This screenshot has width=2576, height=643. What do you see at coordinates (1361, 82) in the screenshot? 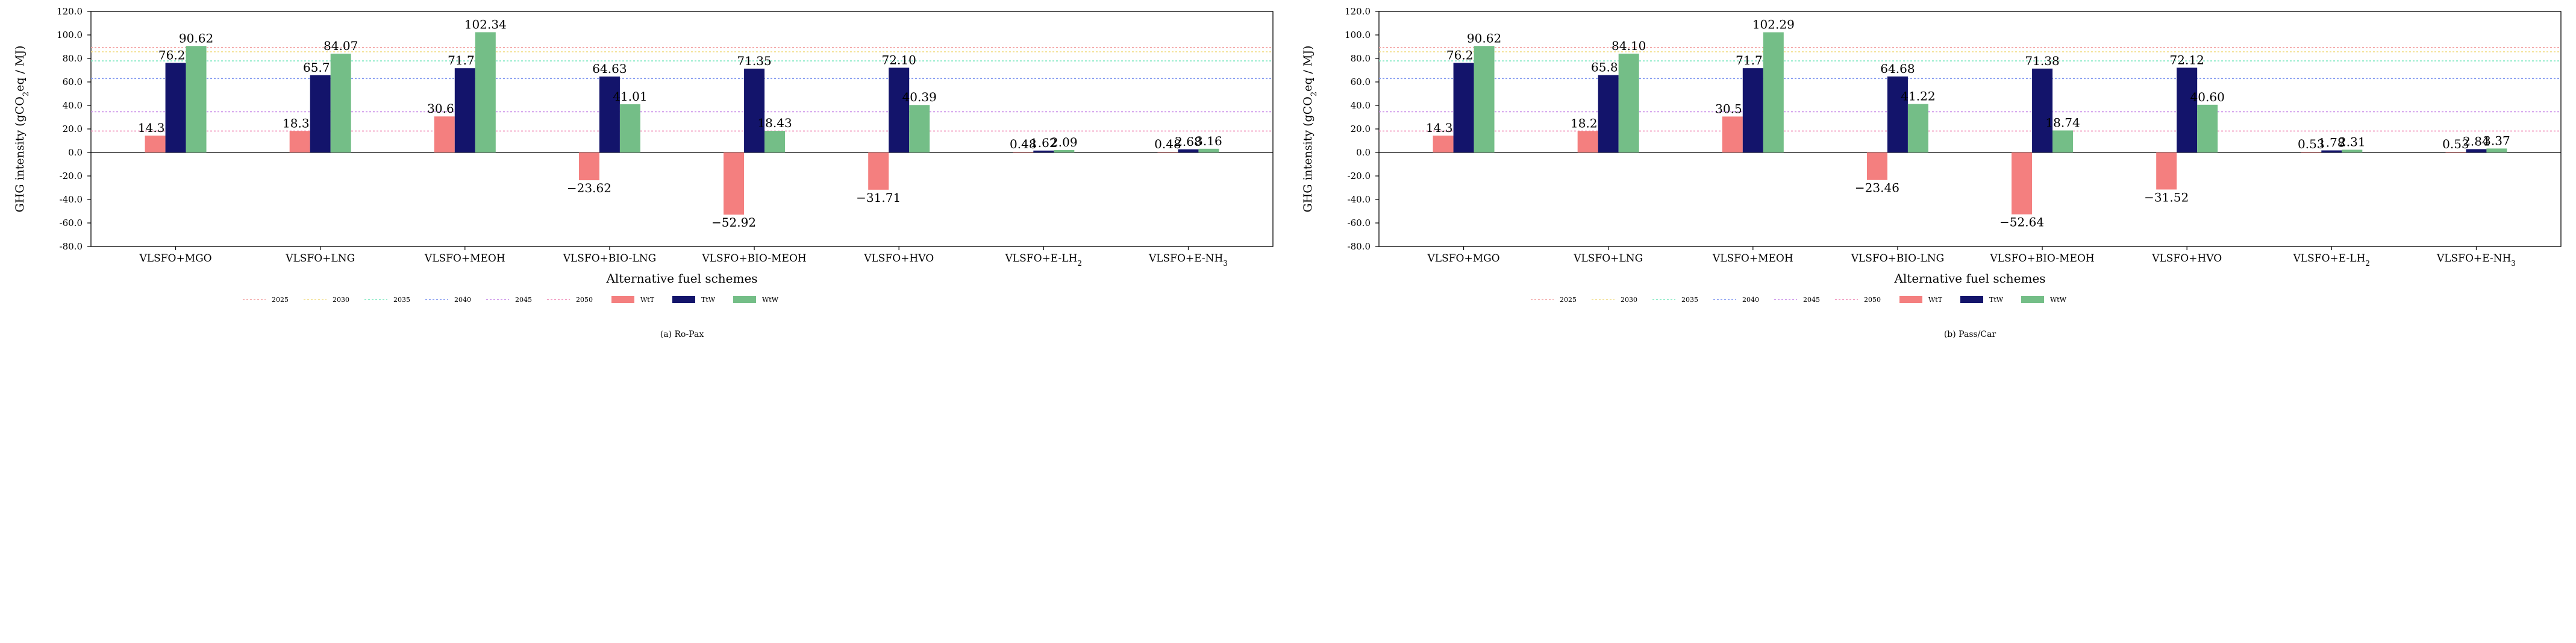
I see `y-tick-label: 60.0` at bounding box center [1361, 82].